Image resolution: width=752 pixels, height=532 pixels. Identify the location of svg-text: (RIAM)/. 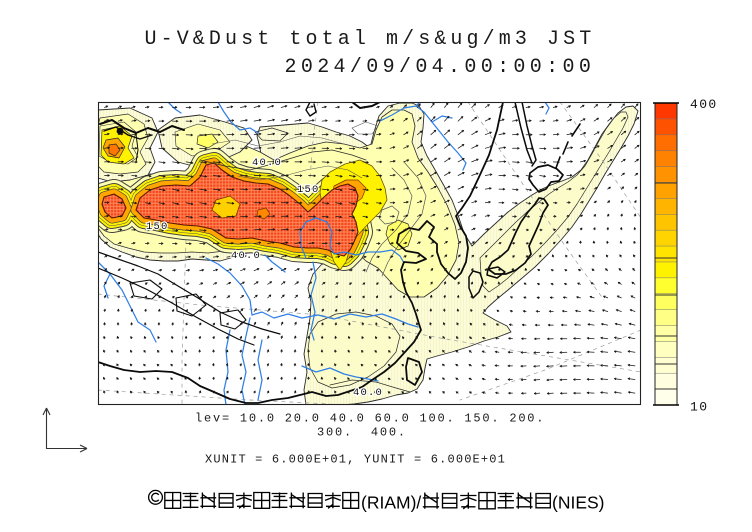
(391, 503).